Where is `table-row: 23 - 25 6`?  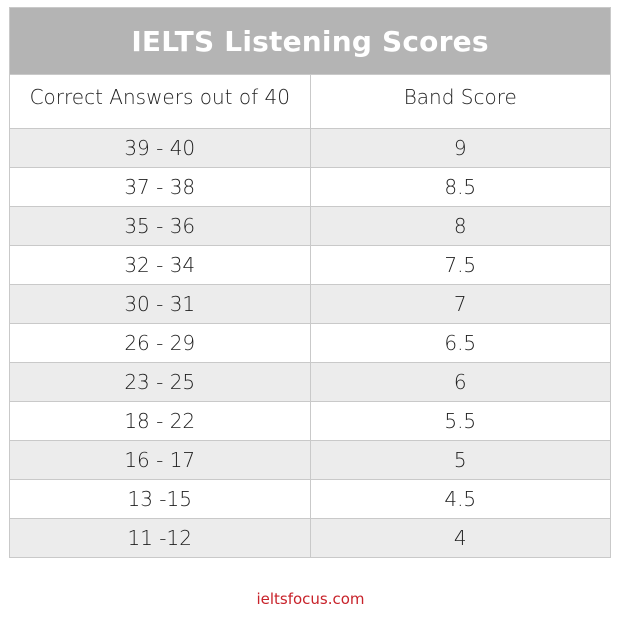 table-row: 23 - 25 6 is located at coordinates (310, 381).